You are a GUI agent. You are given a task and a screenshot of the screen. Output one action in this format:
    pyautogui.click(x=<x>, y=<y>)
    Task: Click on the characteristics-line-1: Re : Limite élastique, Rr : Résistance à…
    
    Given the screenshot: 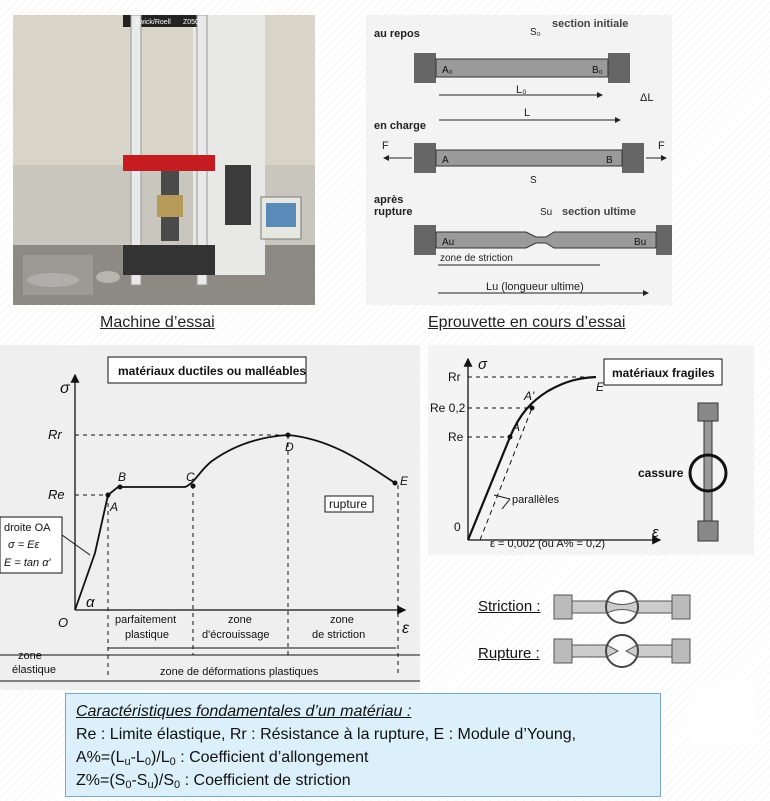 What is the action you would take?
    pyautogui.click(x=326, y=734)
    